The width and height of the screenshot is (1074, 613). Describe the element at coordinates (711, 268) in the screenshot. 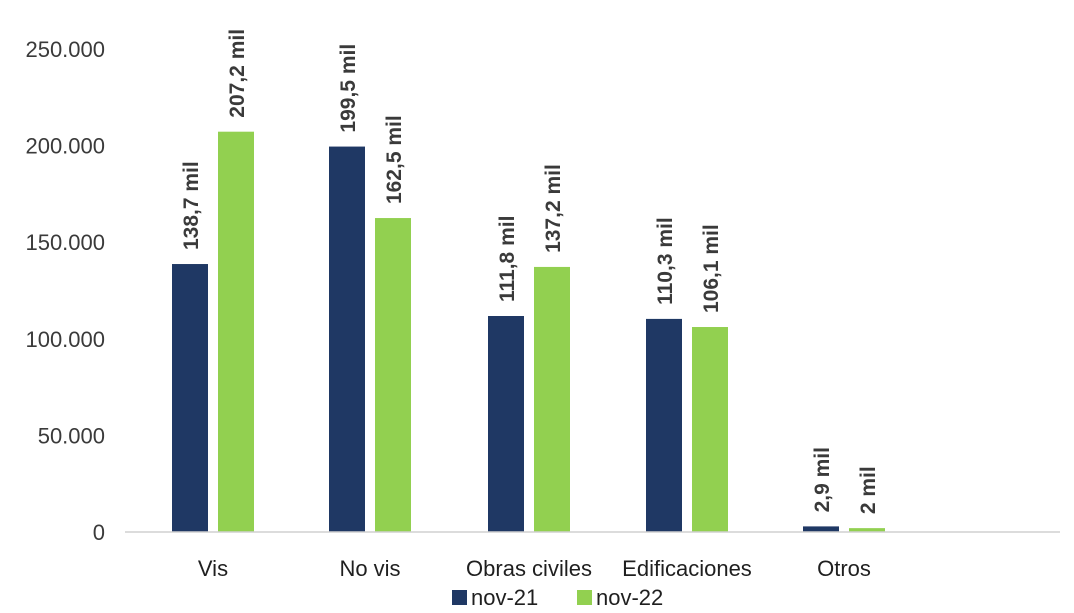

I see `data-label-nov-22-3: 106,1 mil` at that location.